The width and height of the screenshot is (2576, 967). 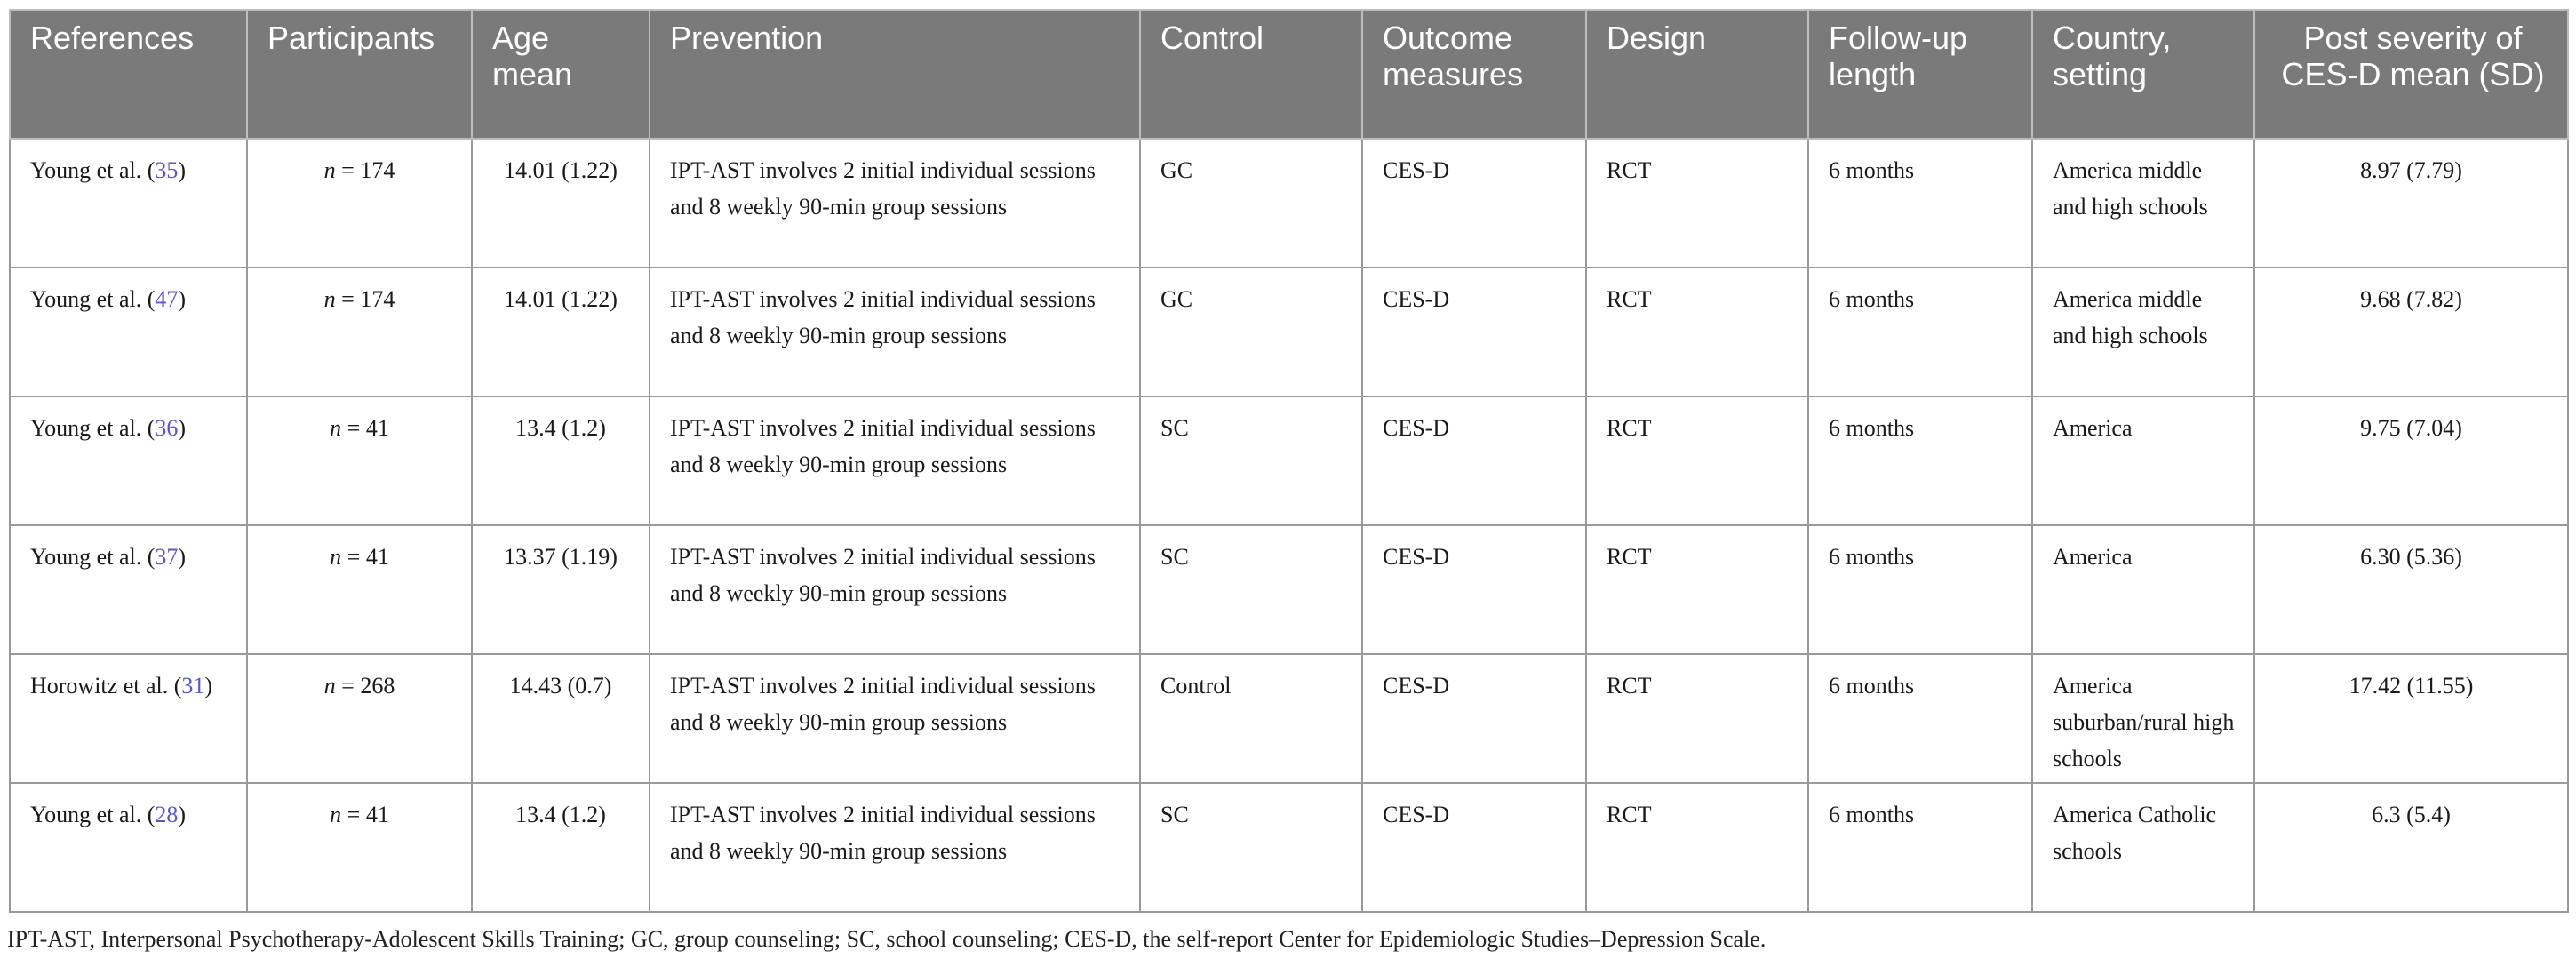 What do you see at coordinates (365, 686) in the screenshot?
I see `n-value: = 268` at bounding box center [365, 686].